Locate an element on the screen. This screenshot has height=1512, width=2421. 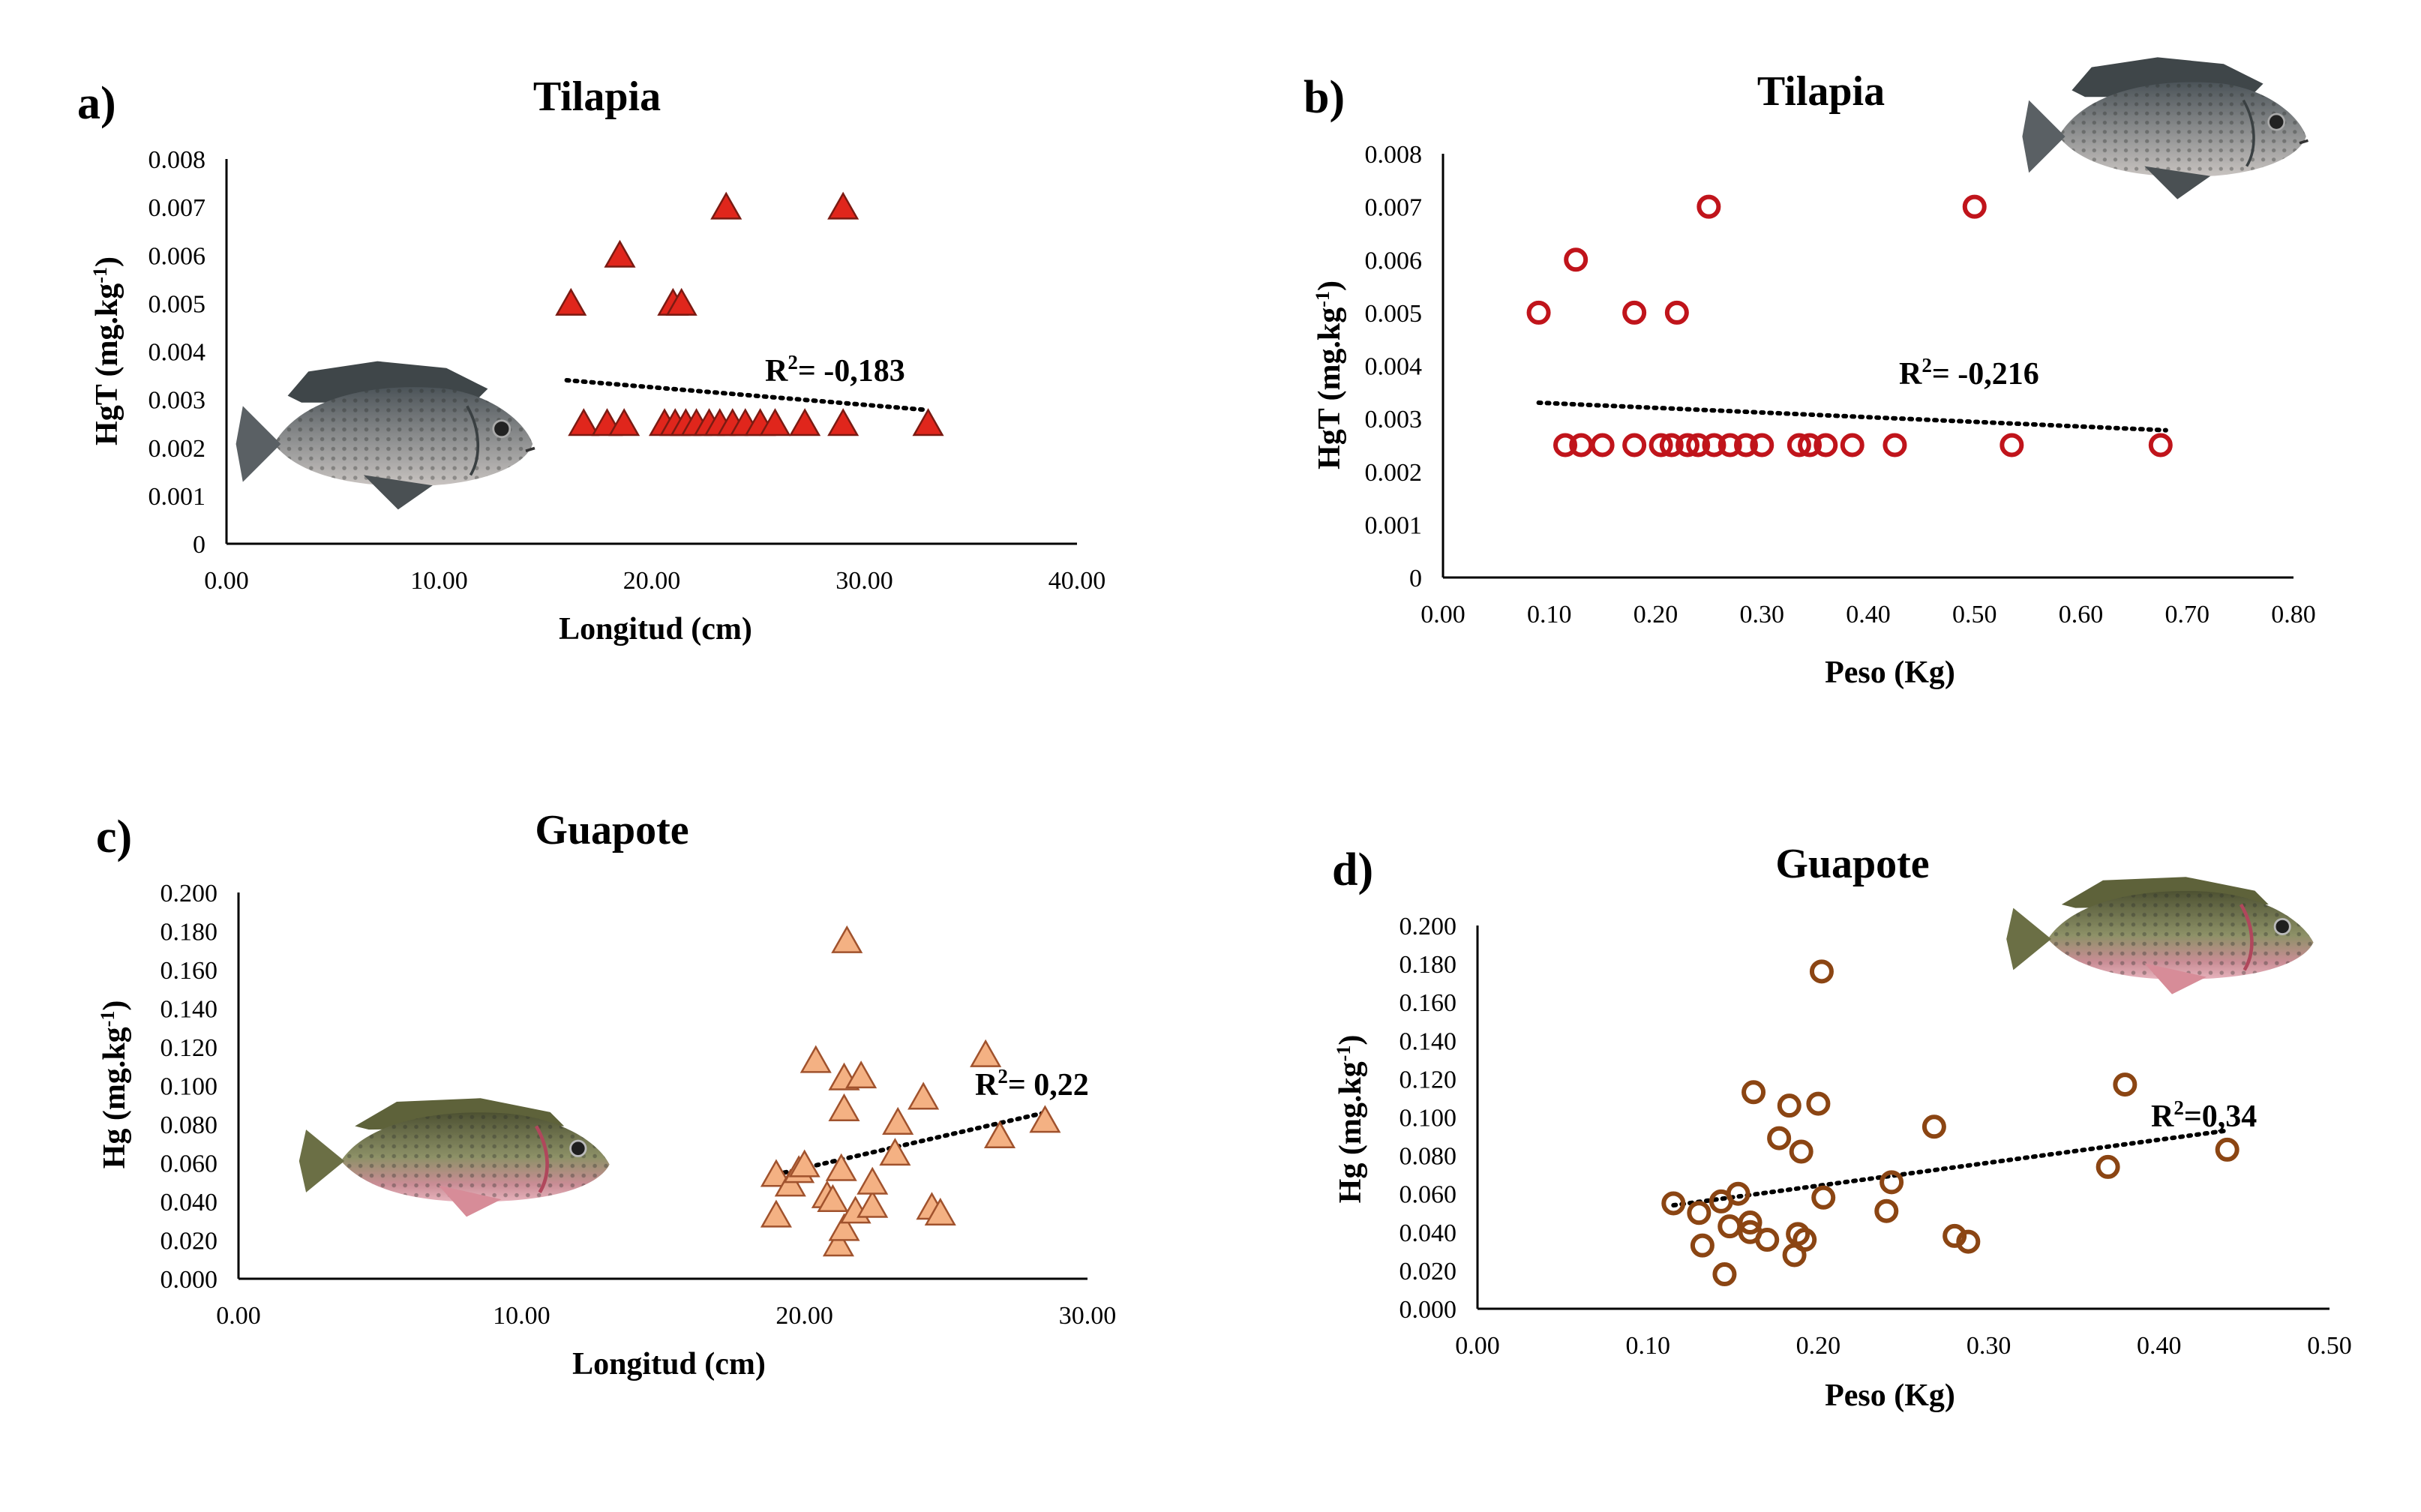
y-tick-label: 0.001 is located at coordinates (177, 497).